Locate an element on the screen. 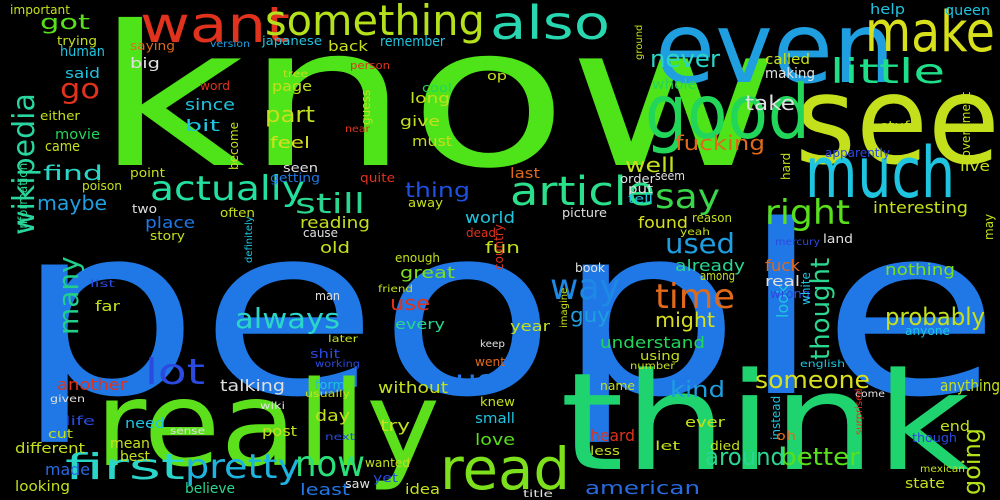  word-movie: movie is located at coordinates (78, 135).